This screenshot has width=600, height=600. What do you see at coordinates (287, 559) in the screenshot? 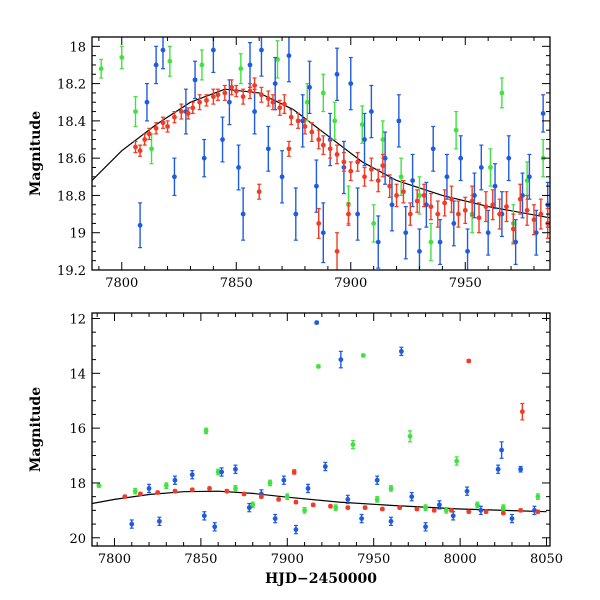
I see `x-tick-label: 7900` at bounding box center [287, 559].